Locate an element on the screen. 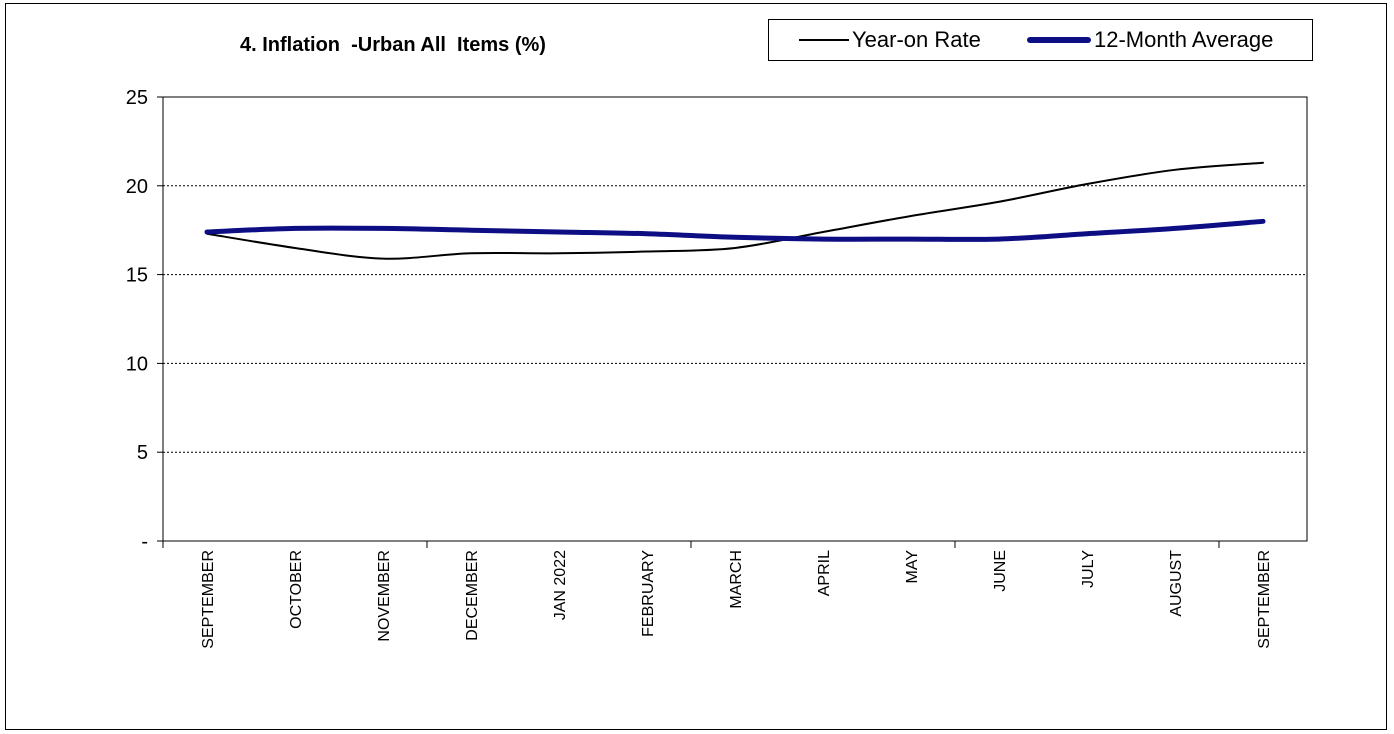 The width and height of the screenshot is (1394, 734). x-tick-label: AUGUST is located at coordinates (1176, 583).